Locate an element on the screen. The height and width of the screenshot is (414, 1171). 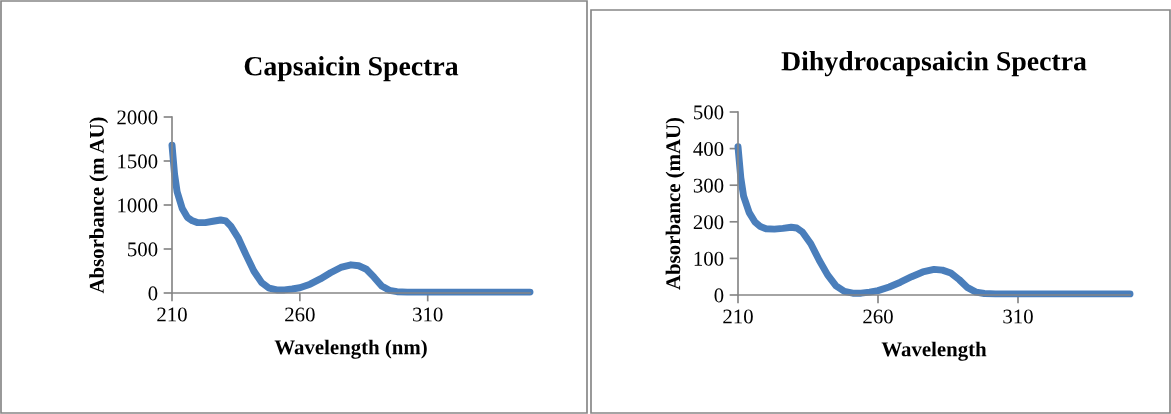
x-axis-title: Wavelength is located at coordinates (934, 351).